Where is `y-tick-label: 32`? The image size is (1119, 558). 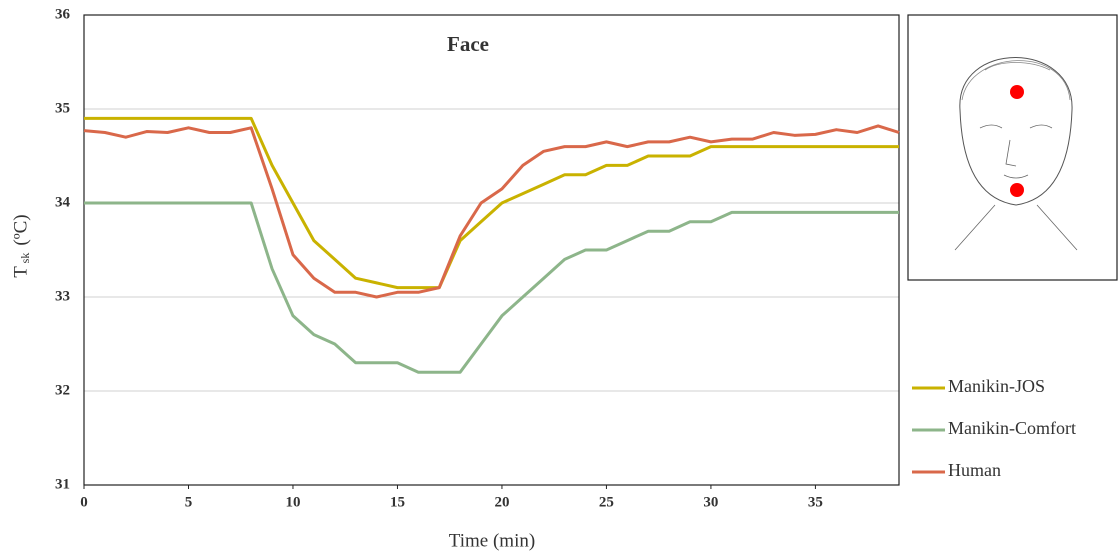
y-tick-label: 32 is located at coordinates (62, 390).